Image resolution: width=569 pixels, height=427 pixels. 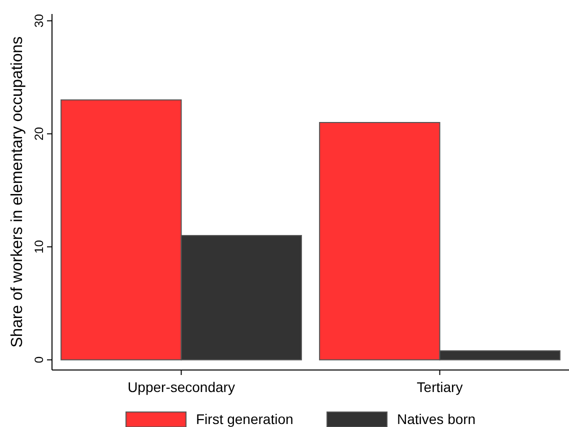 What do you see at coordinates (39, 247) in the screenshot?
I see `y-tick-label: 10` at bounding box center [39, 247].